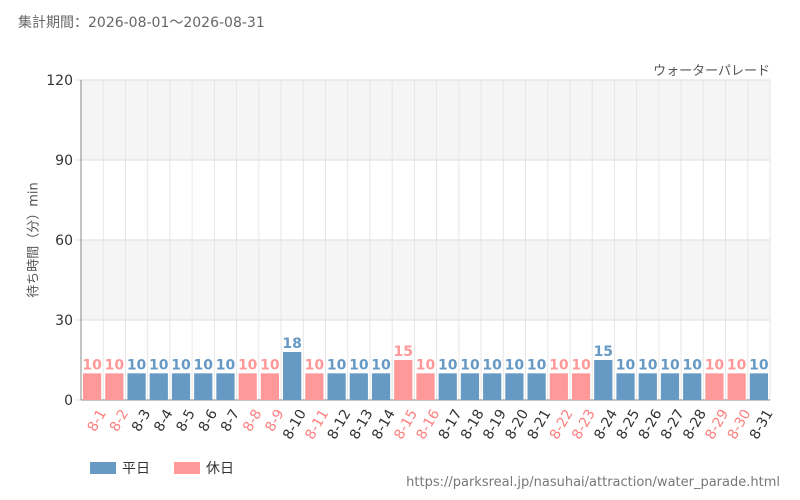 The height and width of the screenshot is (500, 800). What do you see at coordinates (204, 468) in the screenshot?
I see `legend-item-holiday: 休日` at bounding box center [204, 468].